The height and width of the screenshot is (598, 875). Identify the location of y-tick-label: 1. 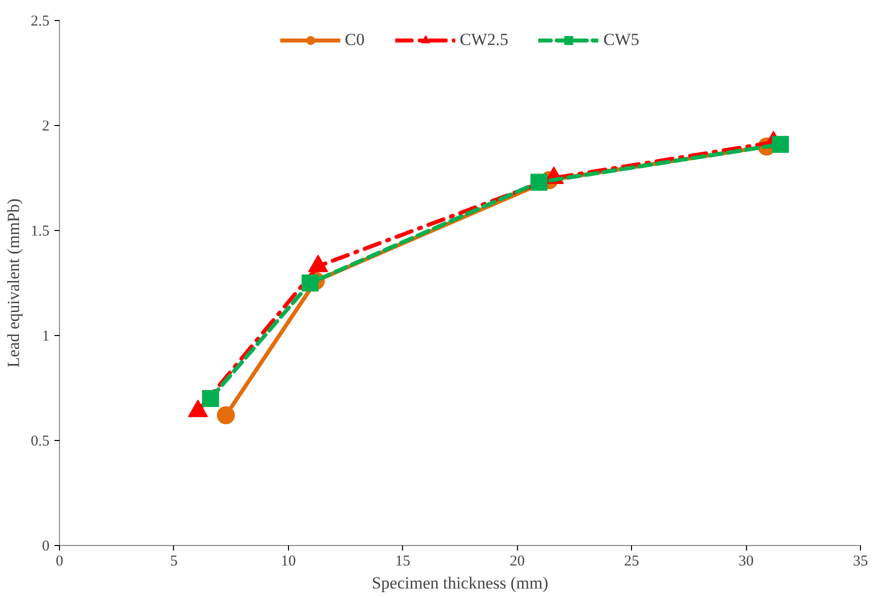
(46, 336).